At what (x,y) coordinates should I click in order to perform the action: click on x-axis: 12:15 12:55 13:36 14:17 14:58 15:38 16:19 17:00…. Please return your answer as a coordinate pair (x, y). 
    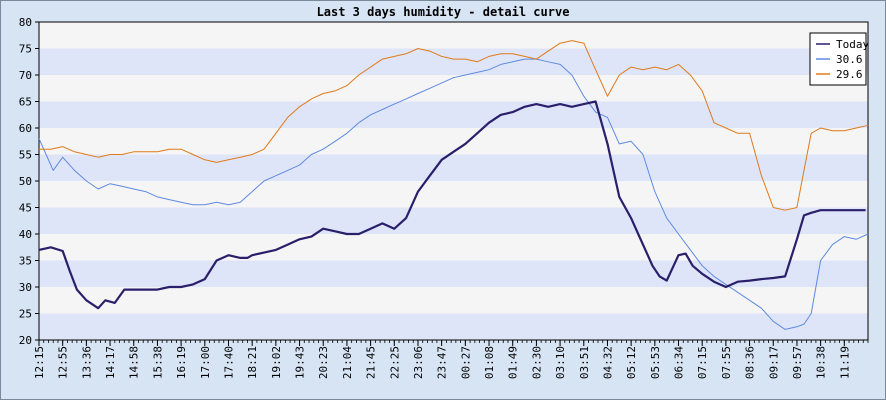
    Looking at the image, I should click on (451, 359).